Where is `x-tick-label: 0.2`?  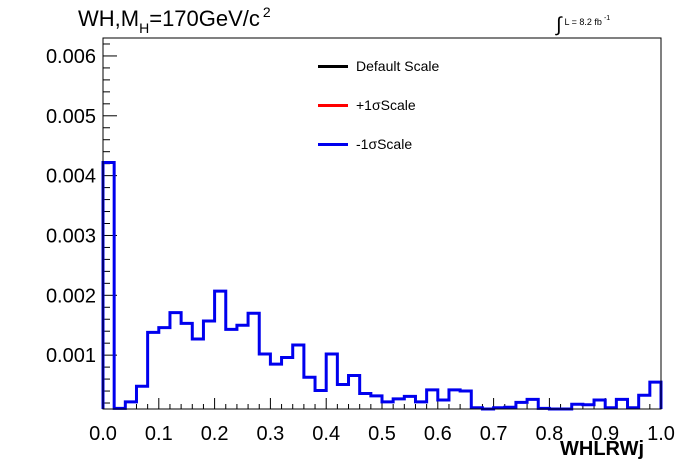 x-tick-label: 0.2 is located at coordinates (215, 434).